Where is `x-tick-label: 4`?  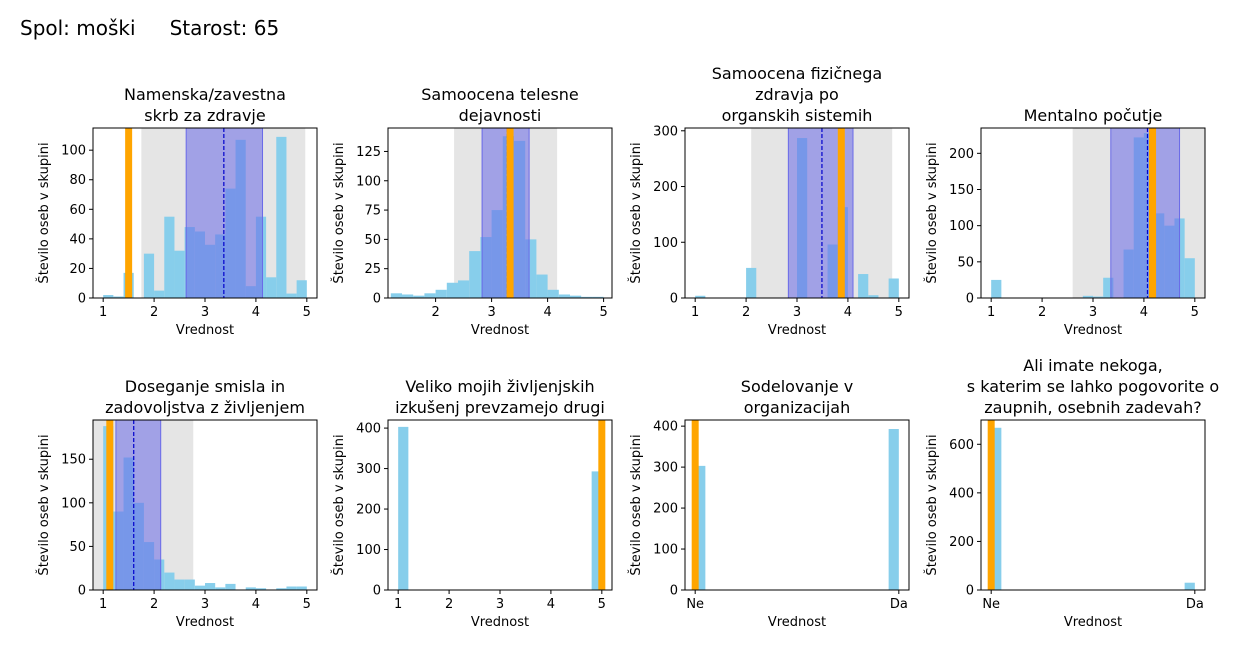
x-tick-label: 4 is located at coordinates (1144, 312).